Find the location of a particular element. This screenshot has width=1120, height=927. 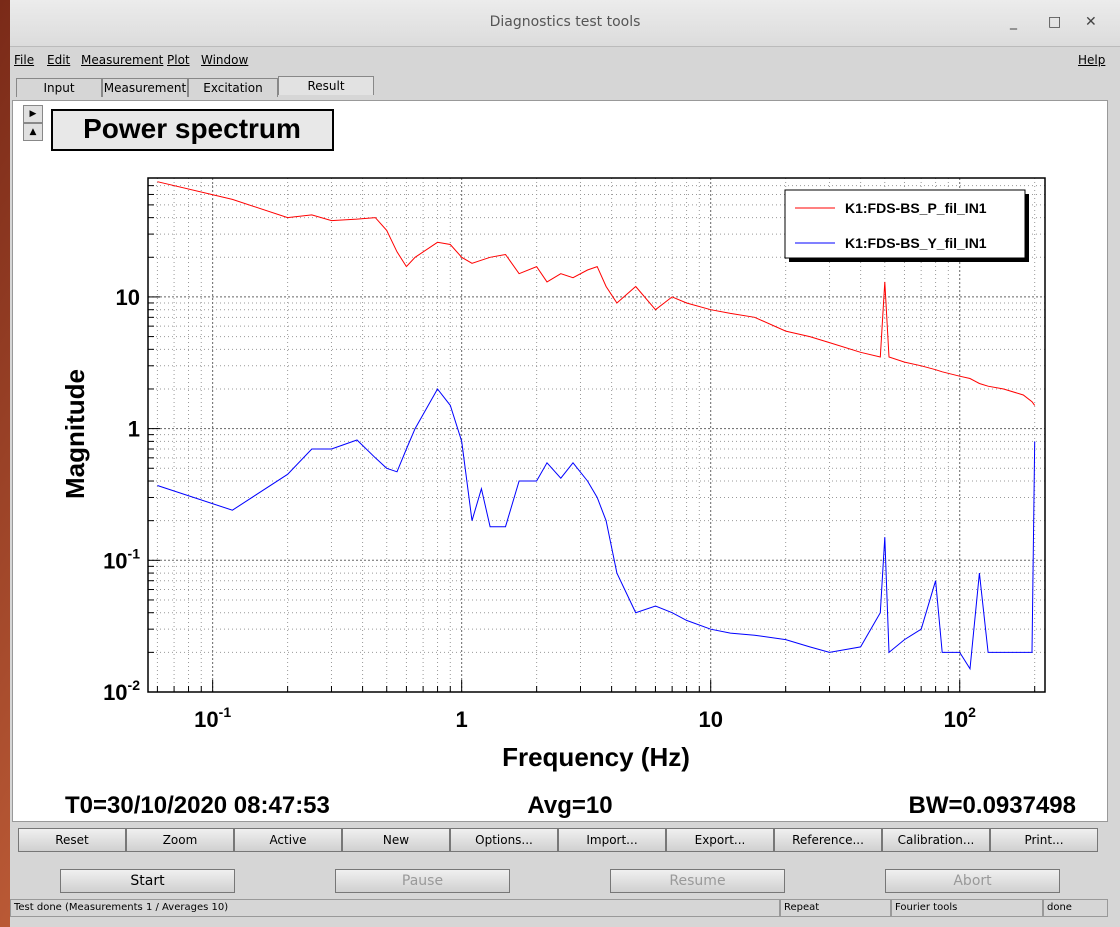

legend-label: K1:FDS-BS_P_fil_IN1 is located at coordinates (916, 208).